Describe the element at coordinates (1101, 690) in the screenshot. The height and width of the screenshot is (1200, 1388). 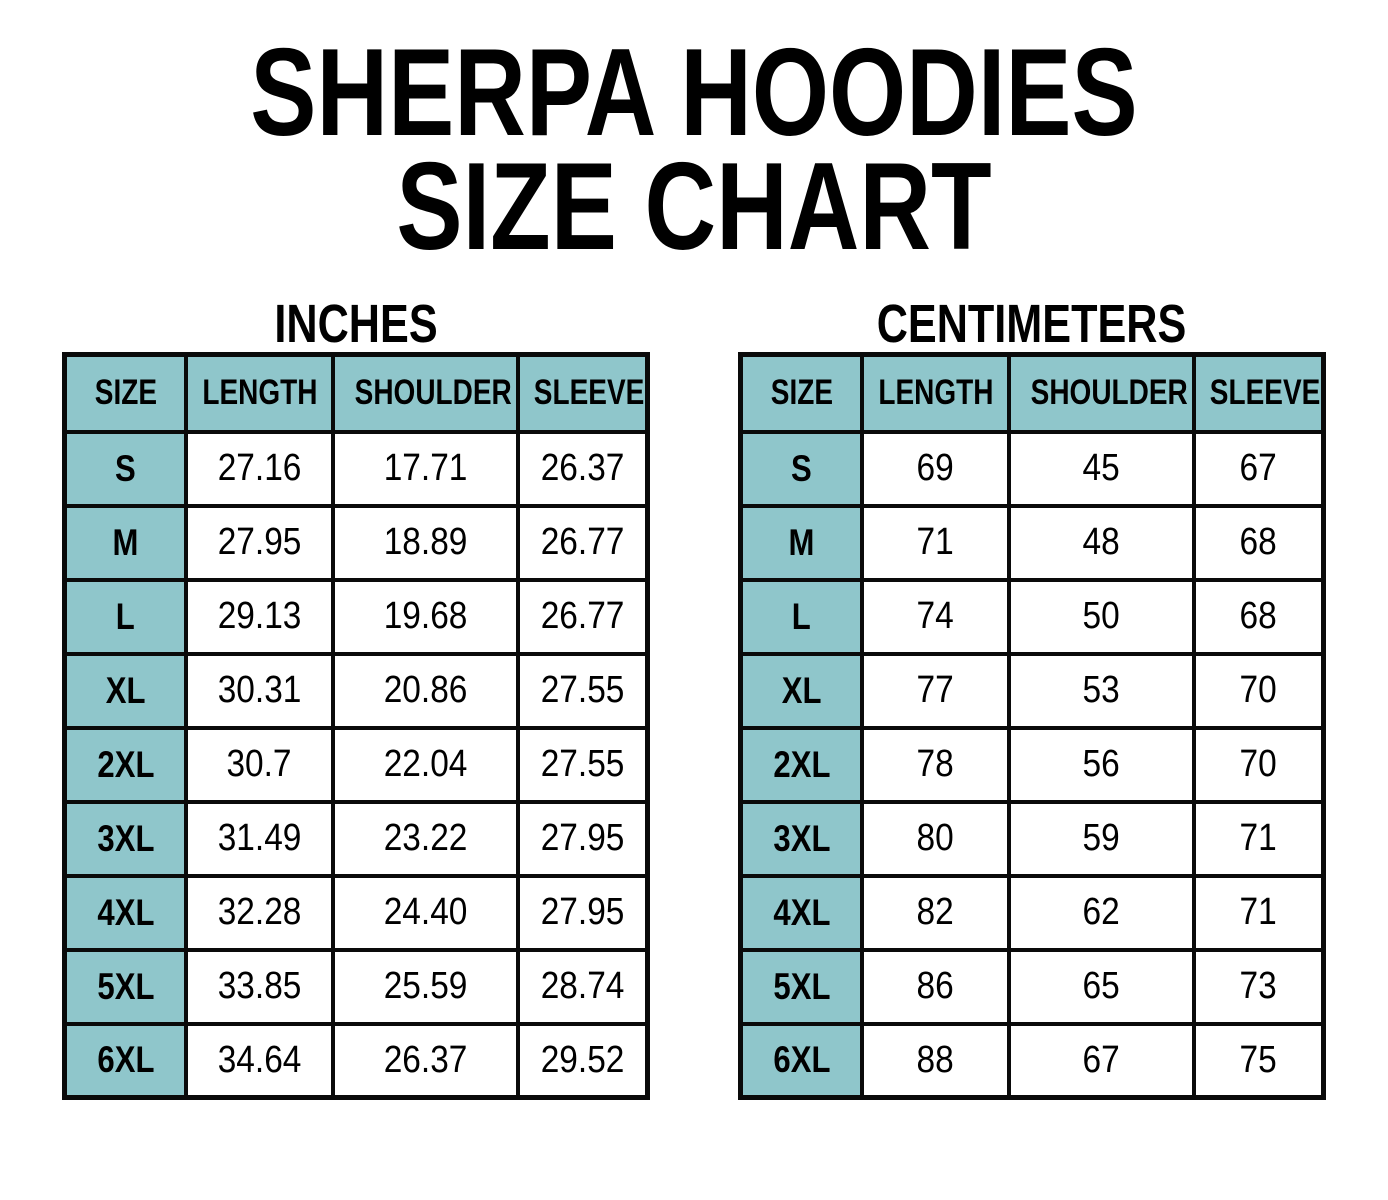
I see `value-cell: 53` at that location.